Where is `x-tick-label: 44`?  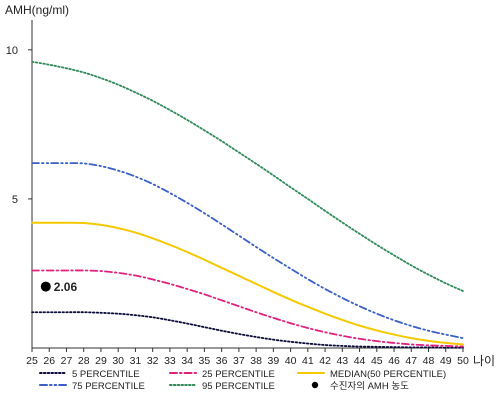 x-tick-label: 44 is located at coordinates (360, 361).